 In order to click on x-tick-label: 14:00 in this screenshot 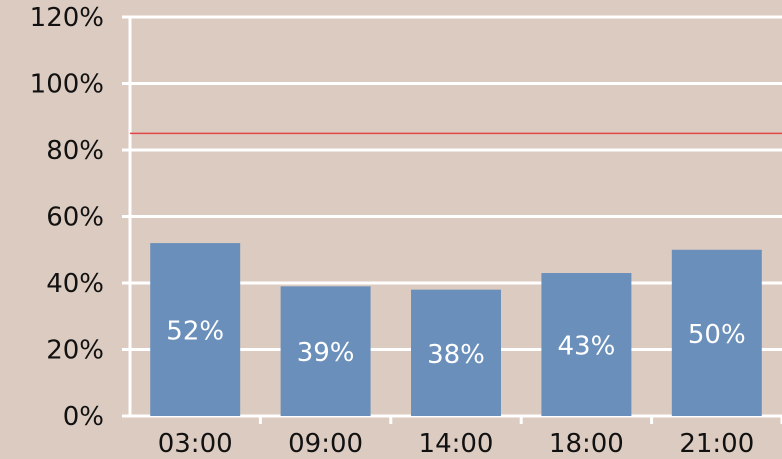, I will do `click(456, 444)`.